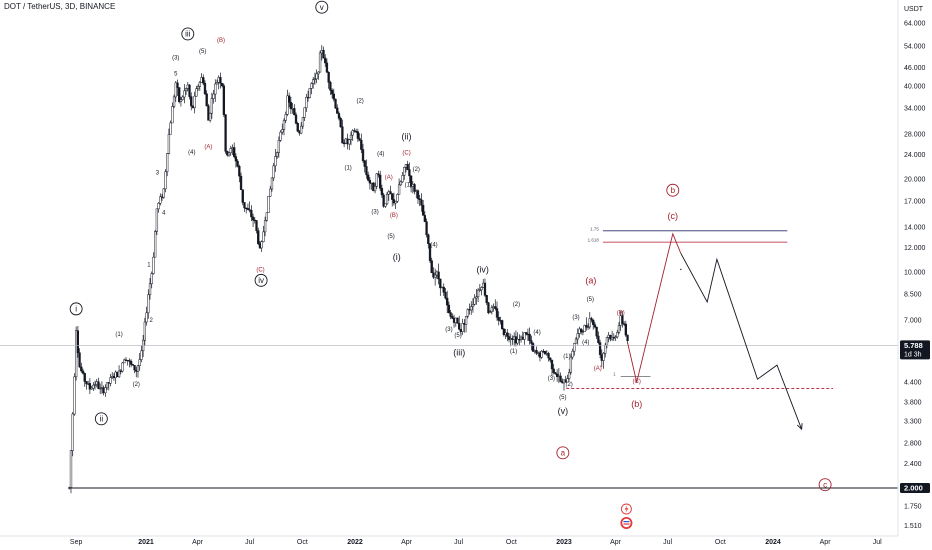 The image size is (932, 550). What do you see at coordinates (594, 240) in the screenshot?
I see `fib-level-label: 1.618` at bounding box center [594, 240].